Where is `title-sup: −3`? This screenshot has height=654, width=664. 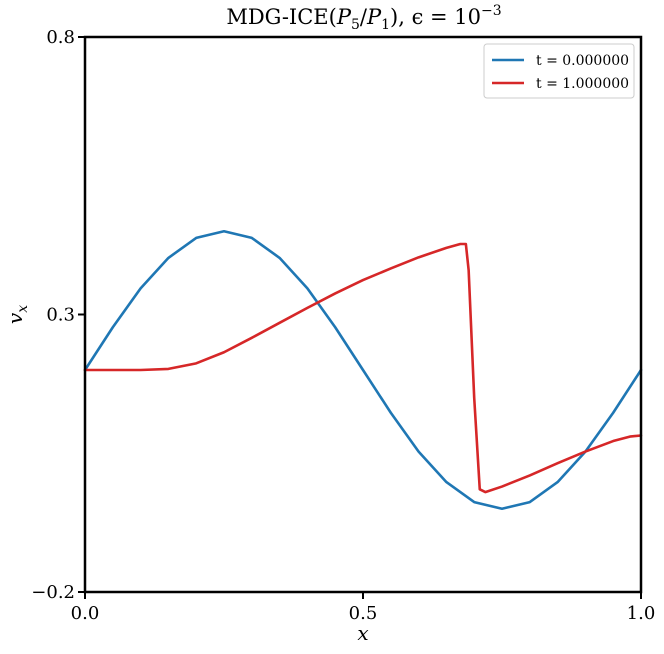 title-sup: −3 is located at coordinates (491, 11).